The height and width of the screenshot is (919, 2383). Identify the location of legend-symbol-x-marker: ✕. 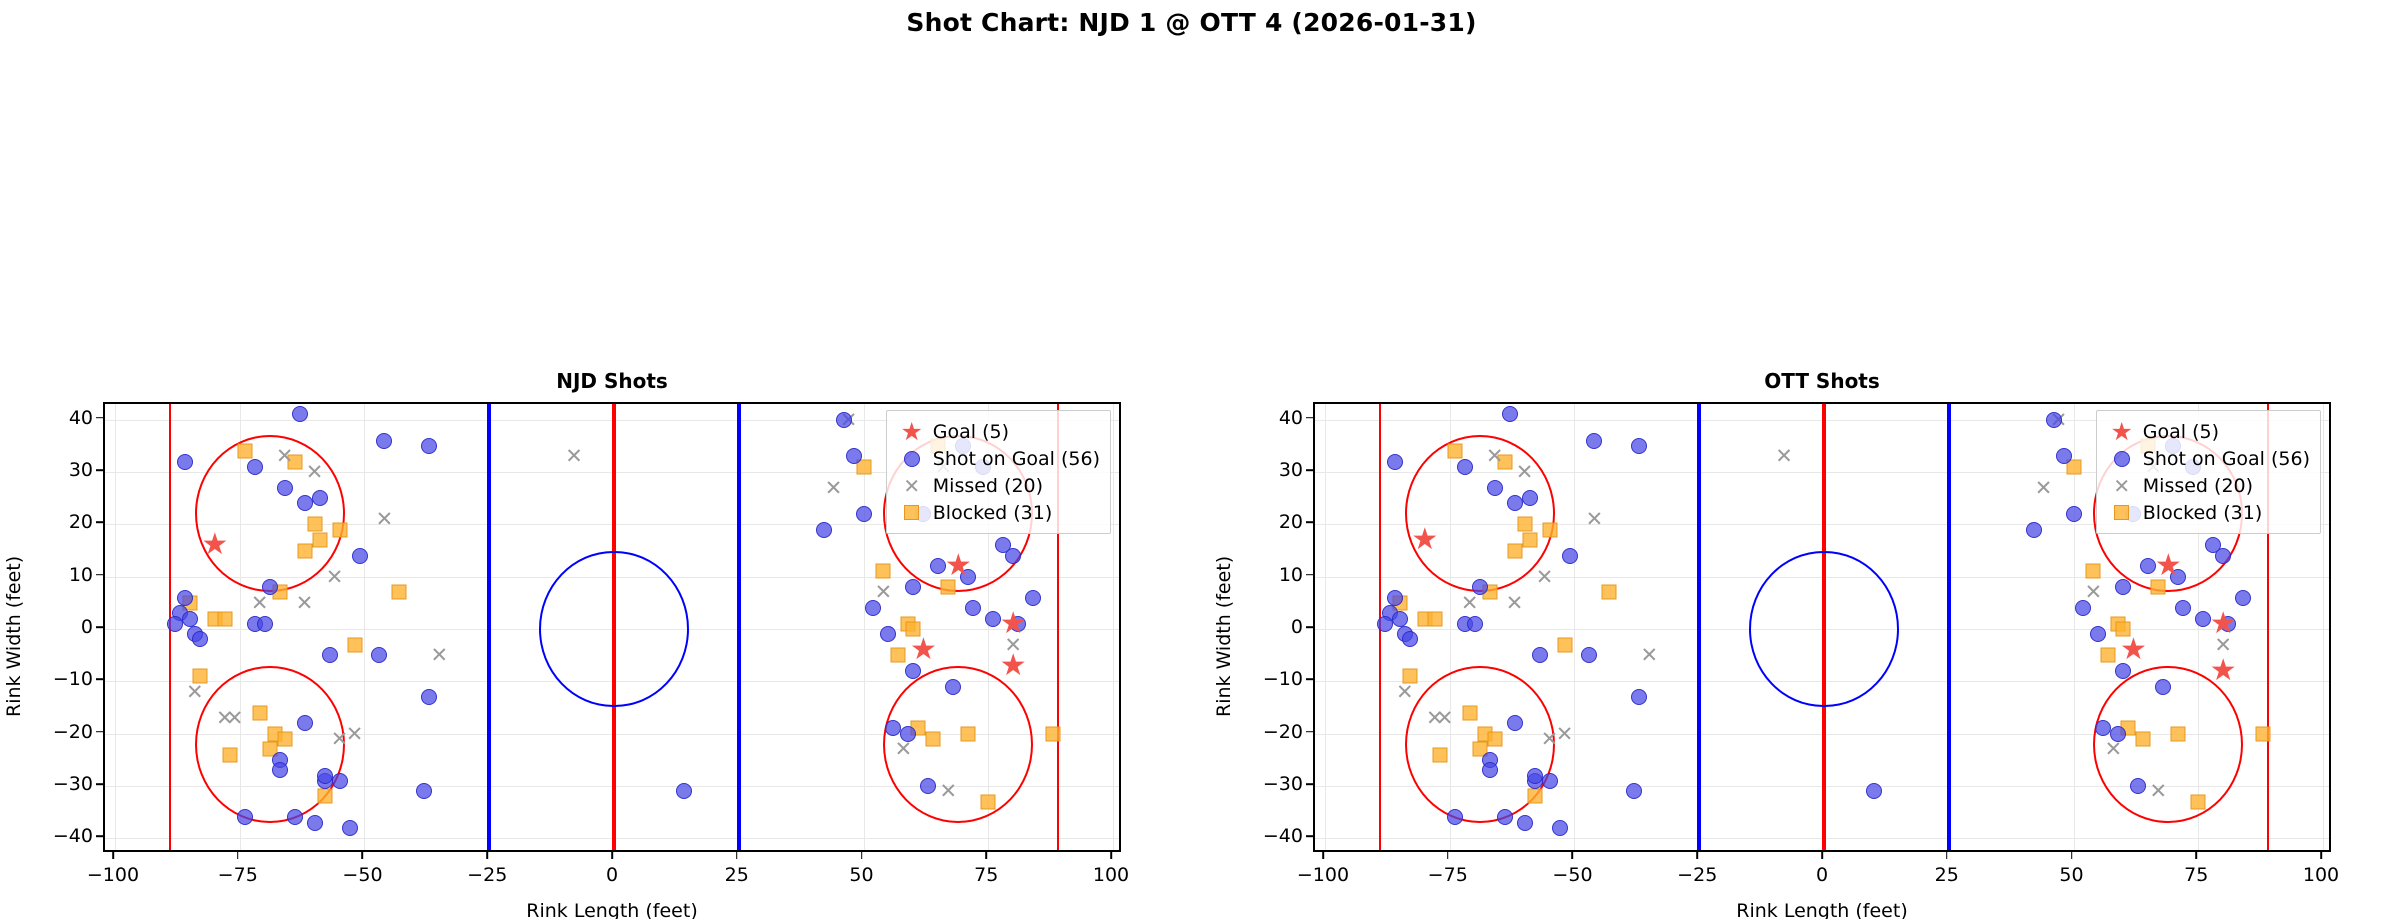
(912, 486).